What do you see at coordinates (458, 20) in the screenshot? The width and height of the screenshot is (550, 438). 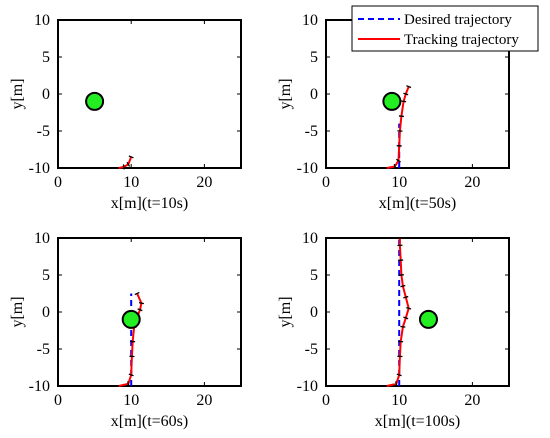 I see `legend-desired-label: Desired trajectory` at bounding box center [458, 20].